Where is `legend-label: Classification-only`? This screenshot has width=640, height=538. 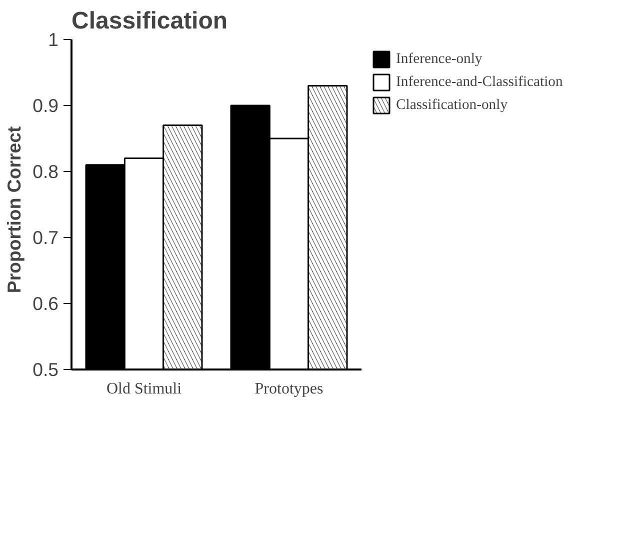
legend-label: Classification-only is located at coordinates (452, 105).